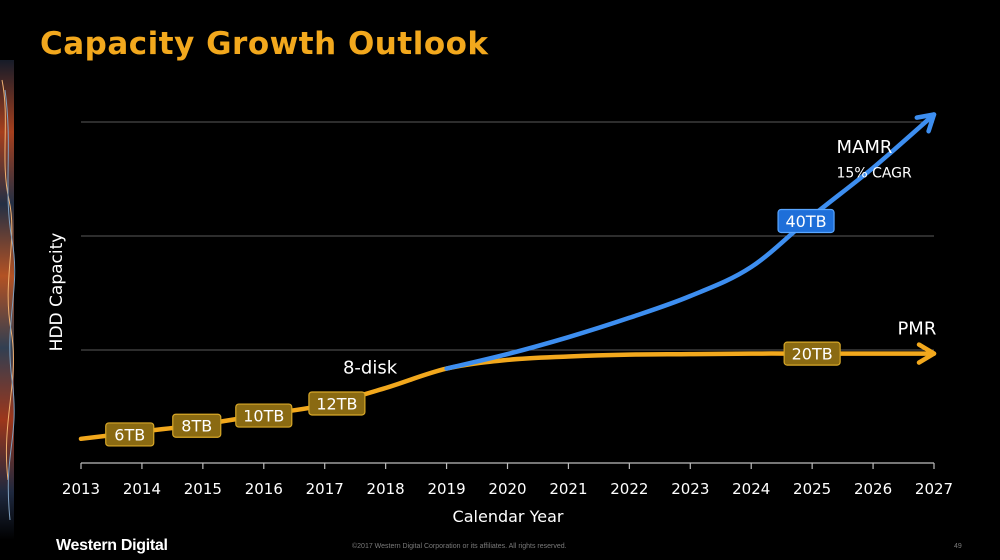 The width and height of the screenshot is (1000, 560). I want to click on annotation-mamr: MAMR, so click(865, 147).